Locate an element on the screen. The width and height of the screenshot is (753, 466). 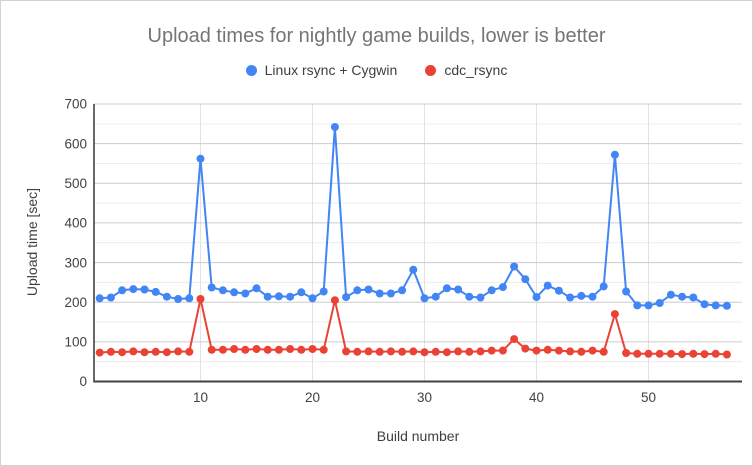
y-tick-label: 300 is located at coordinates (75, 262).